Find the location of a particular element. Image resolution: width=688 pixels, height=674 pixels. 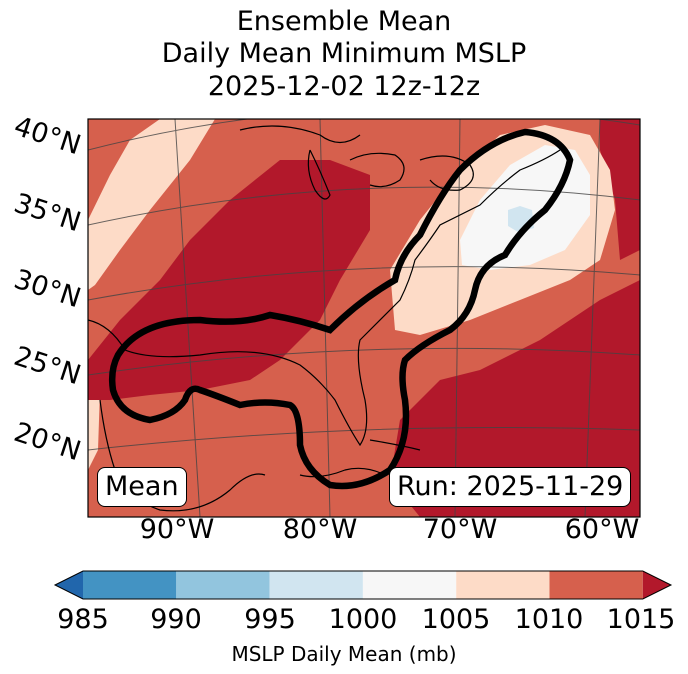

title-line-1: Ensemble Mean is located at coordinates (344, 21).